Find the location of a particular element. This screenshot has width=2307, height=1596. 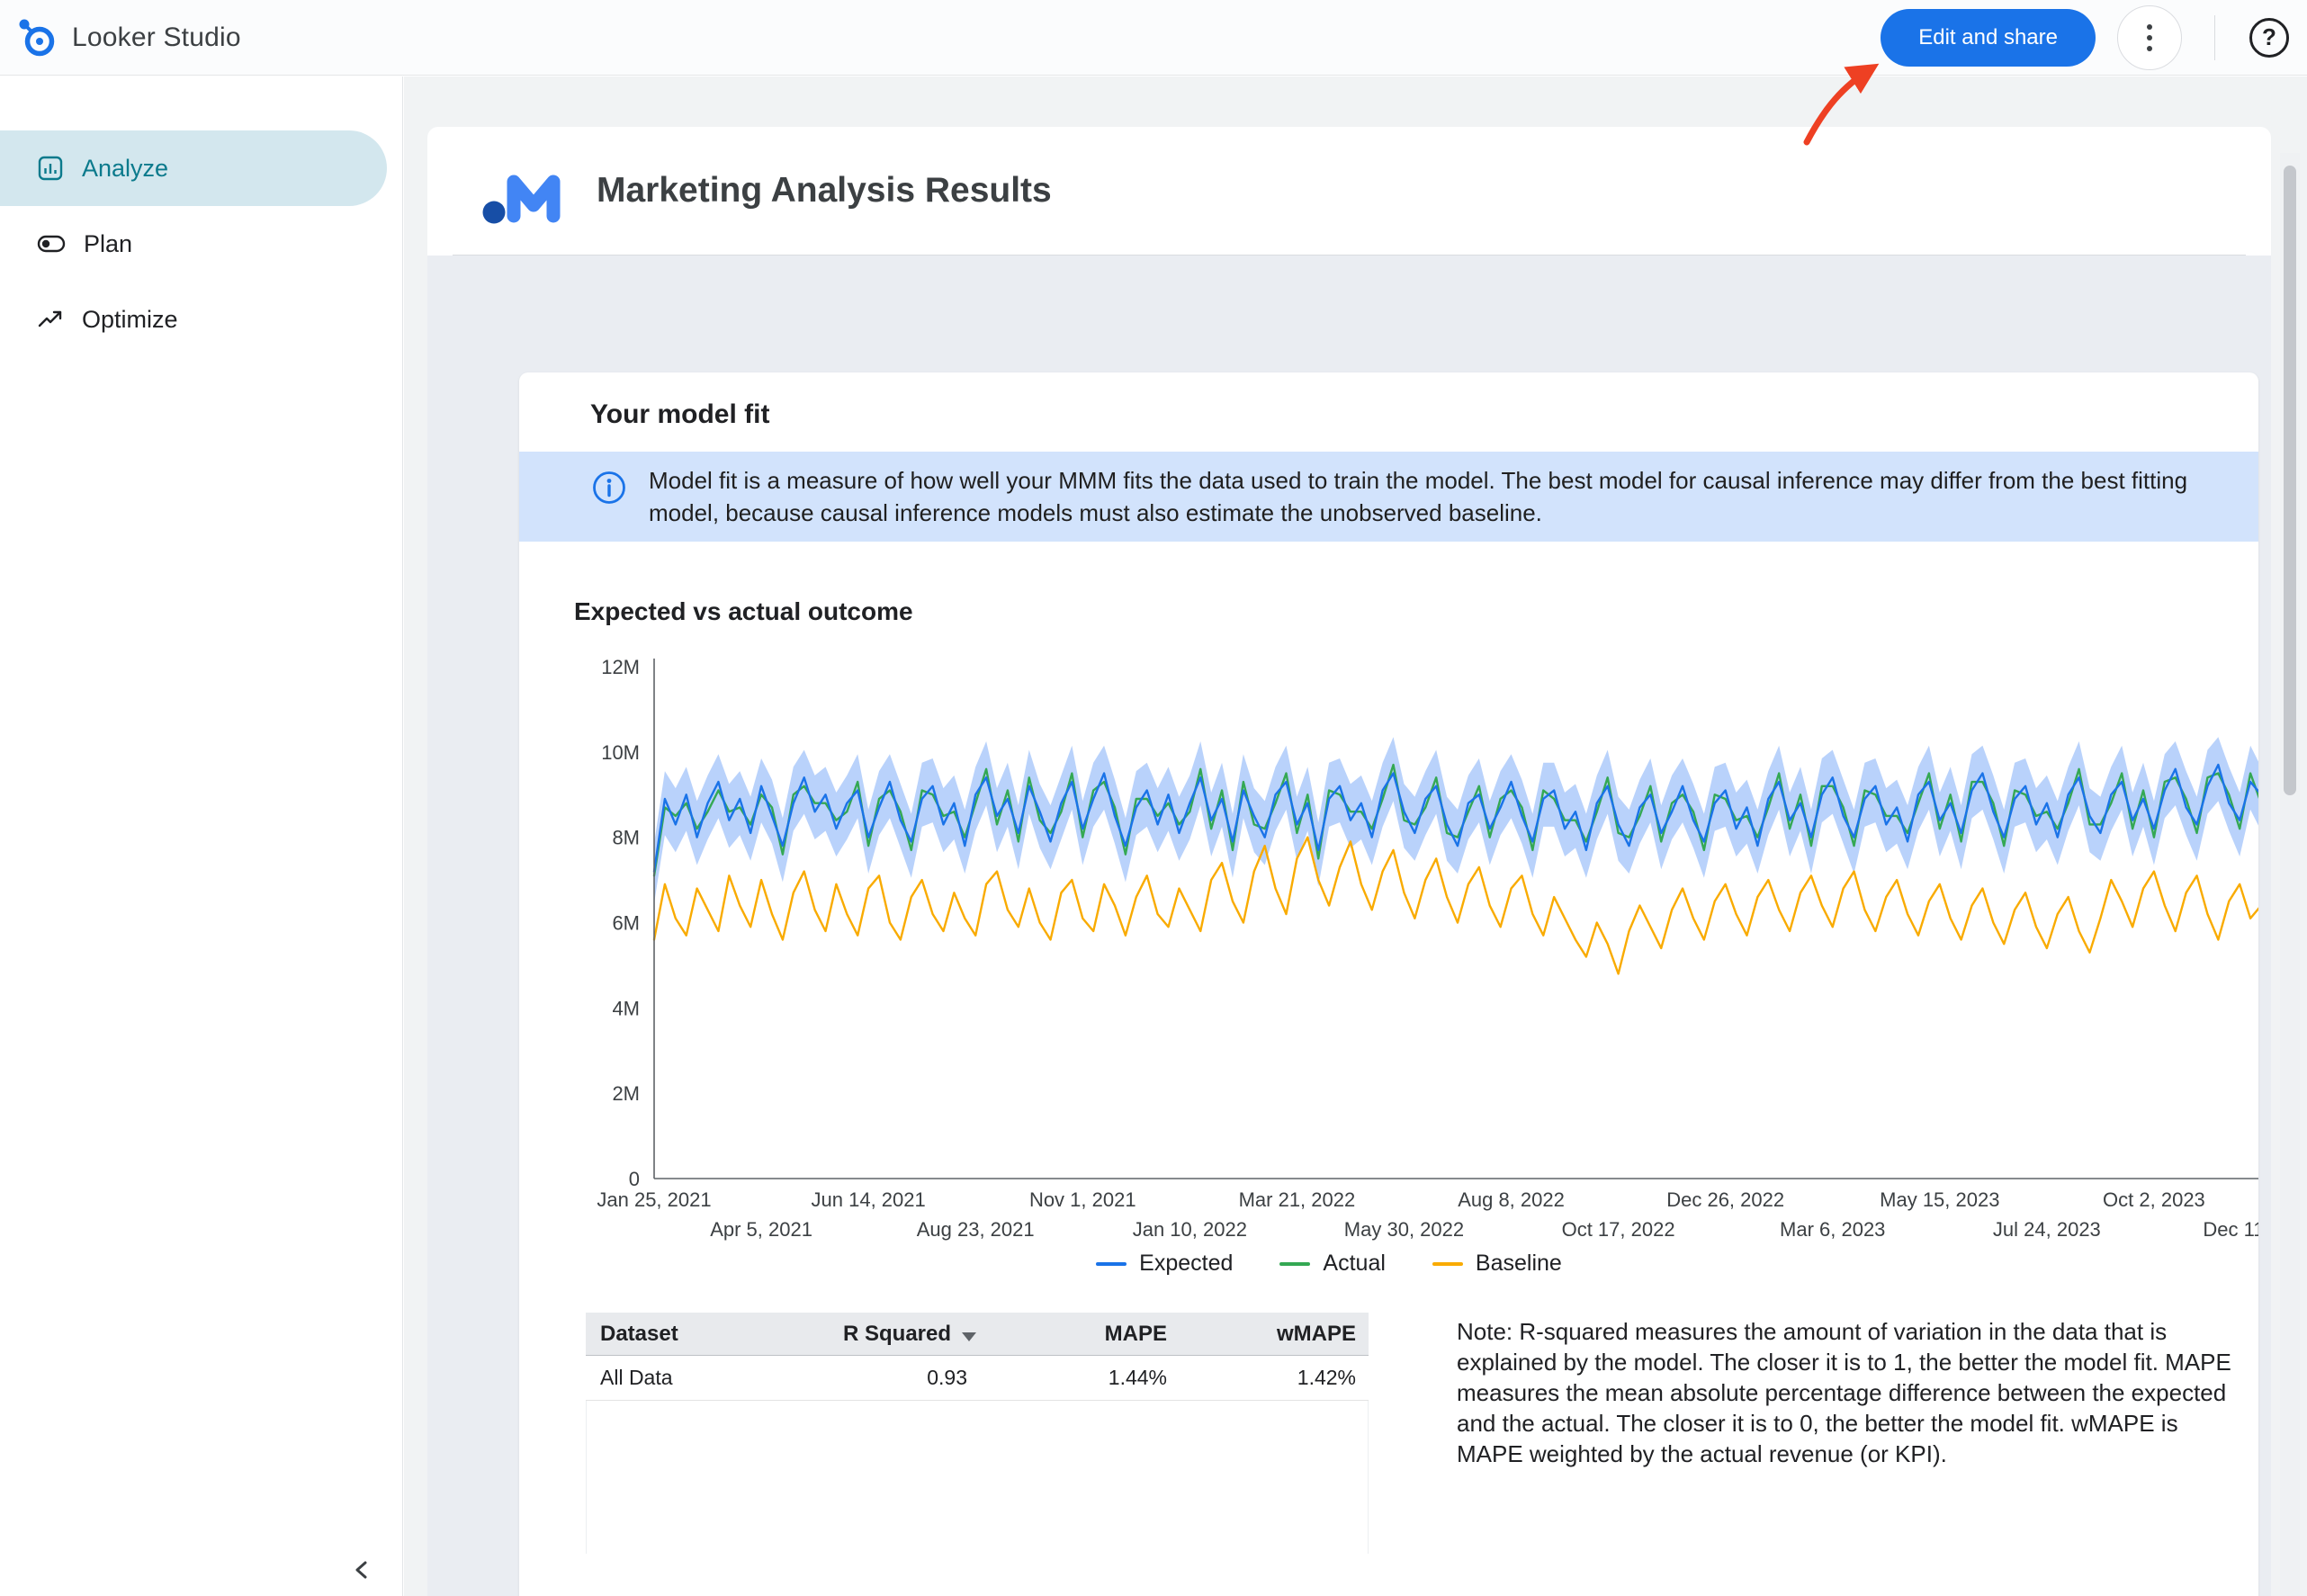

svg-text: 12M is located at coordinates (620, 667).